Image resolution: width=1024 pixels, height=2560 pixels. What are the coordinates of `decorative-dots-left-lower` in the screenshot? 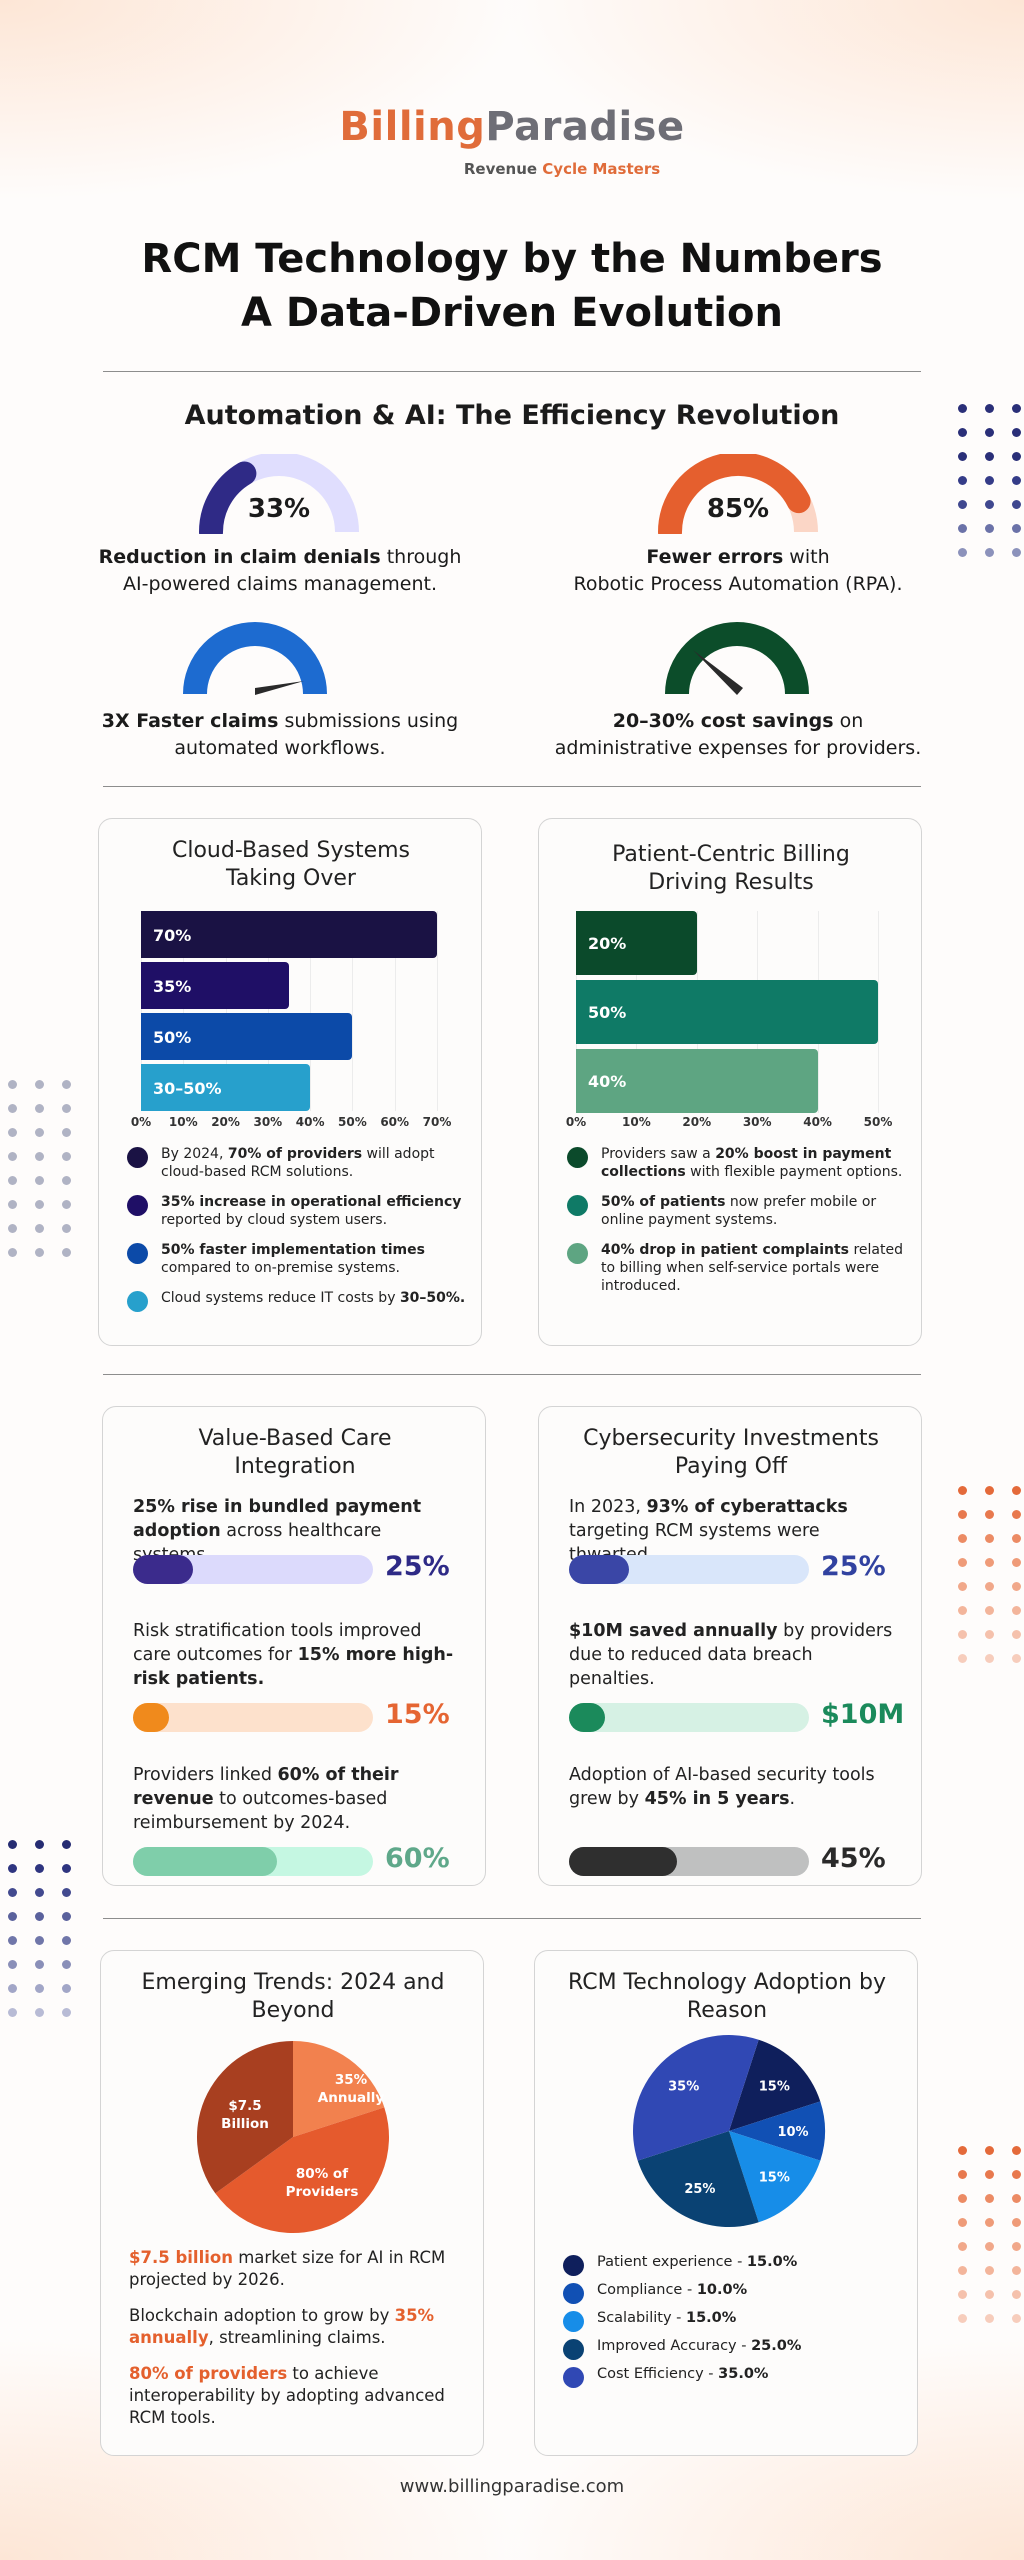 It's located at (39, 1928).